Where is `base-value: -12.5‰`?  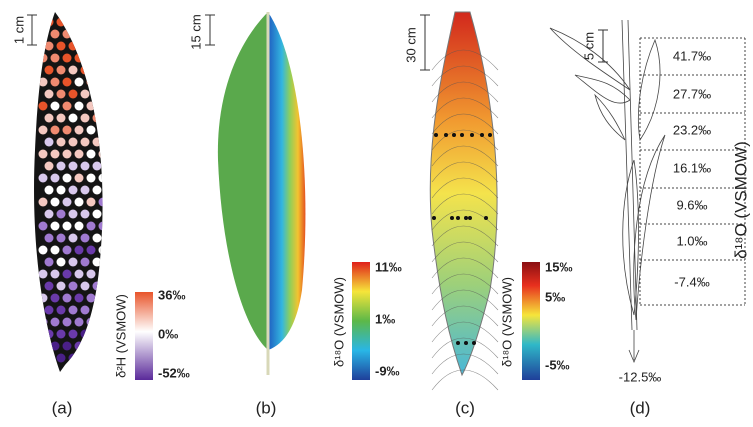 base-value: -12.5‰ is located at coordinates (640, 376).